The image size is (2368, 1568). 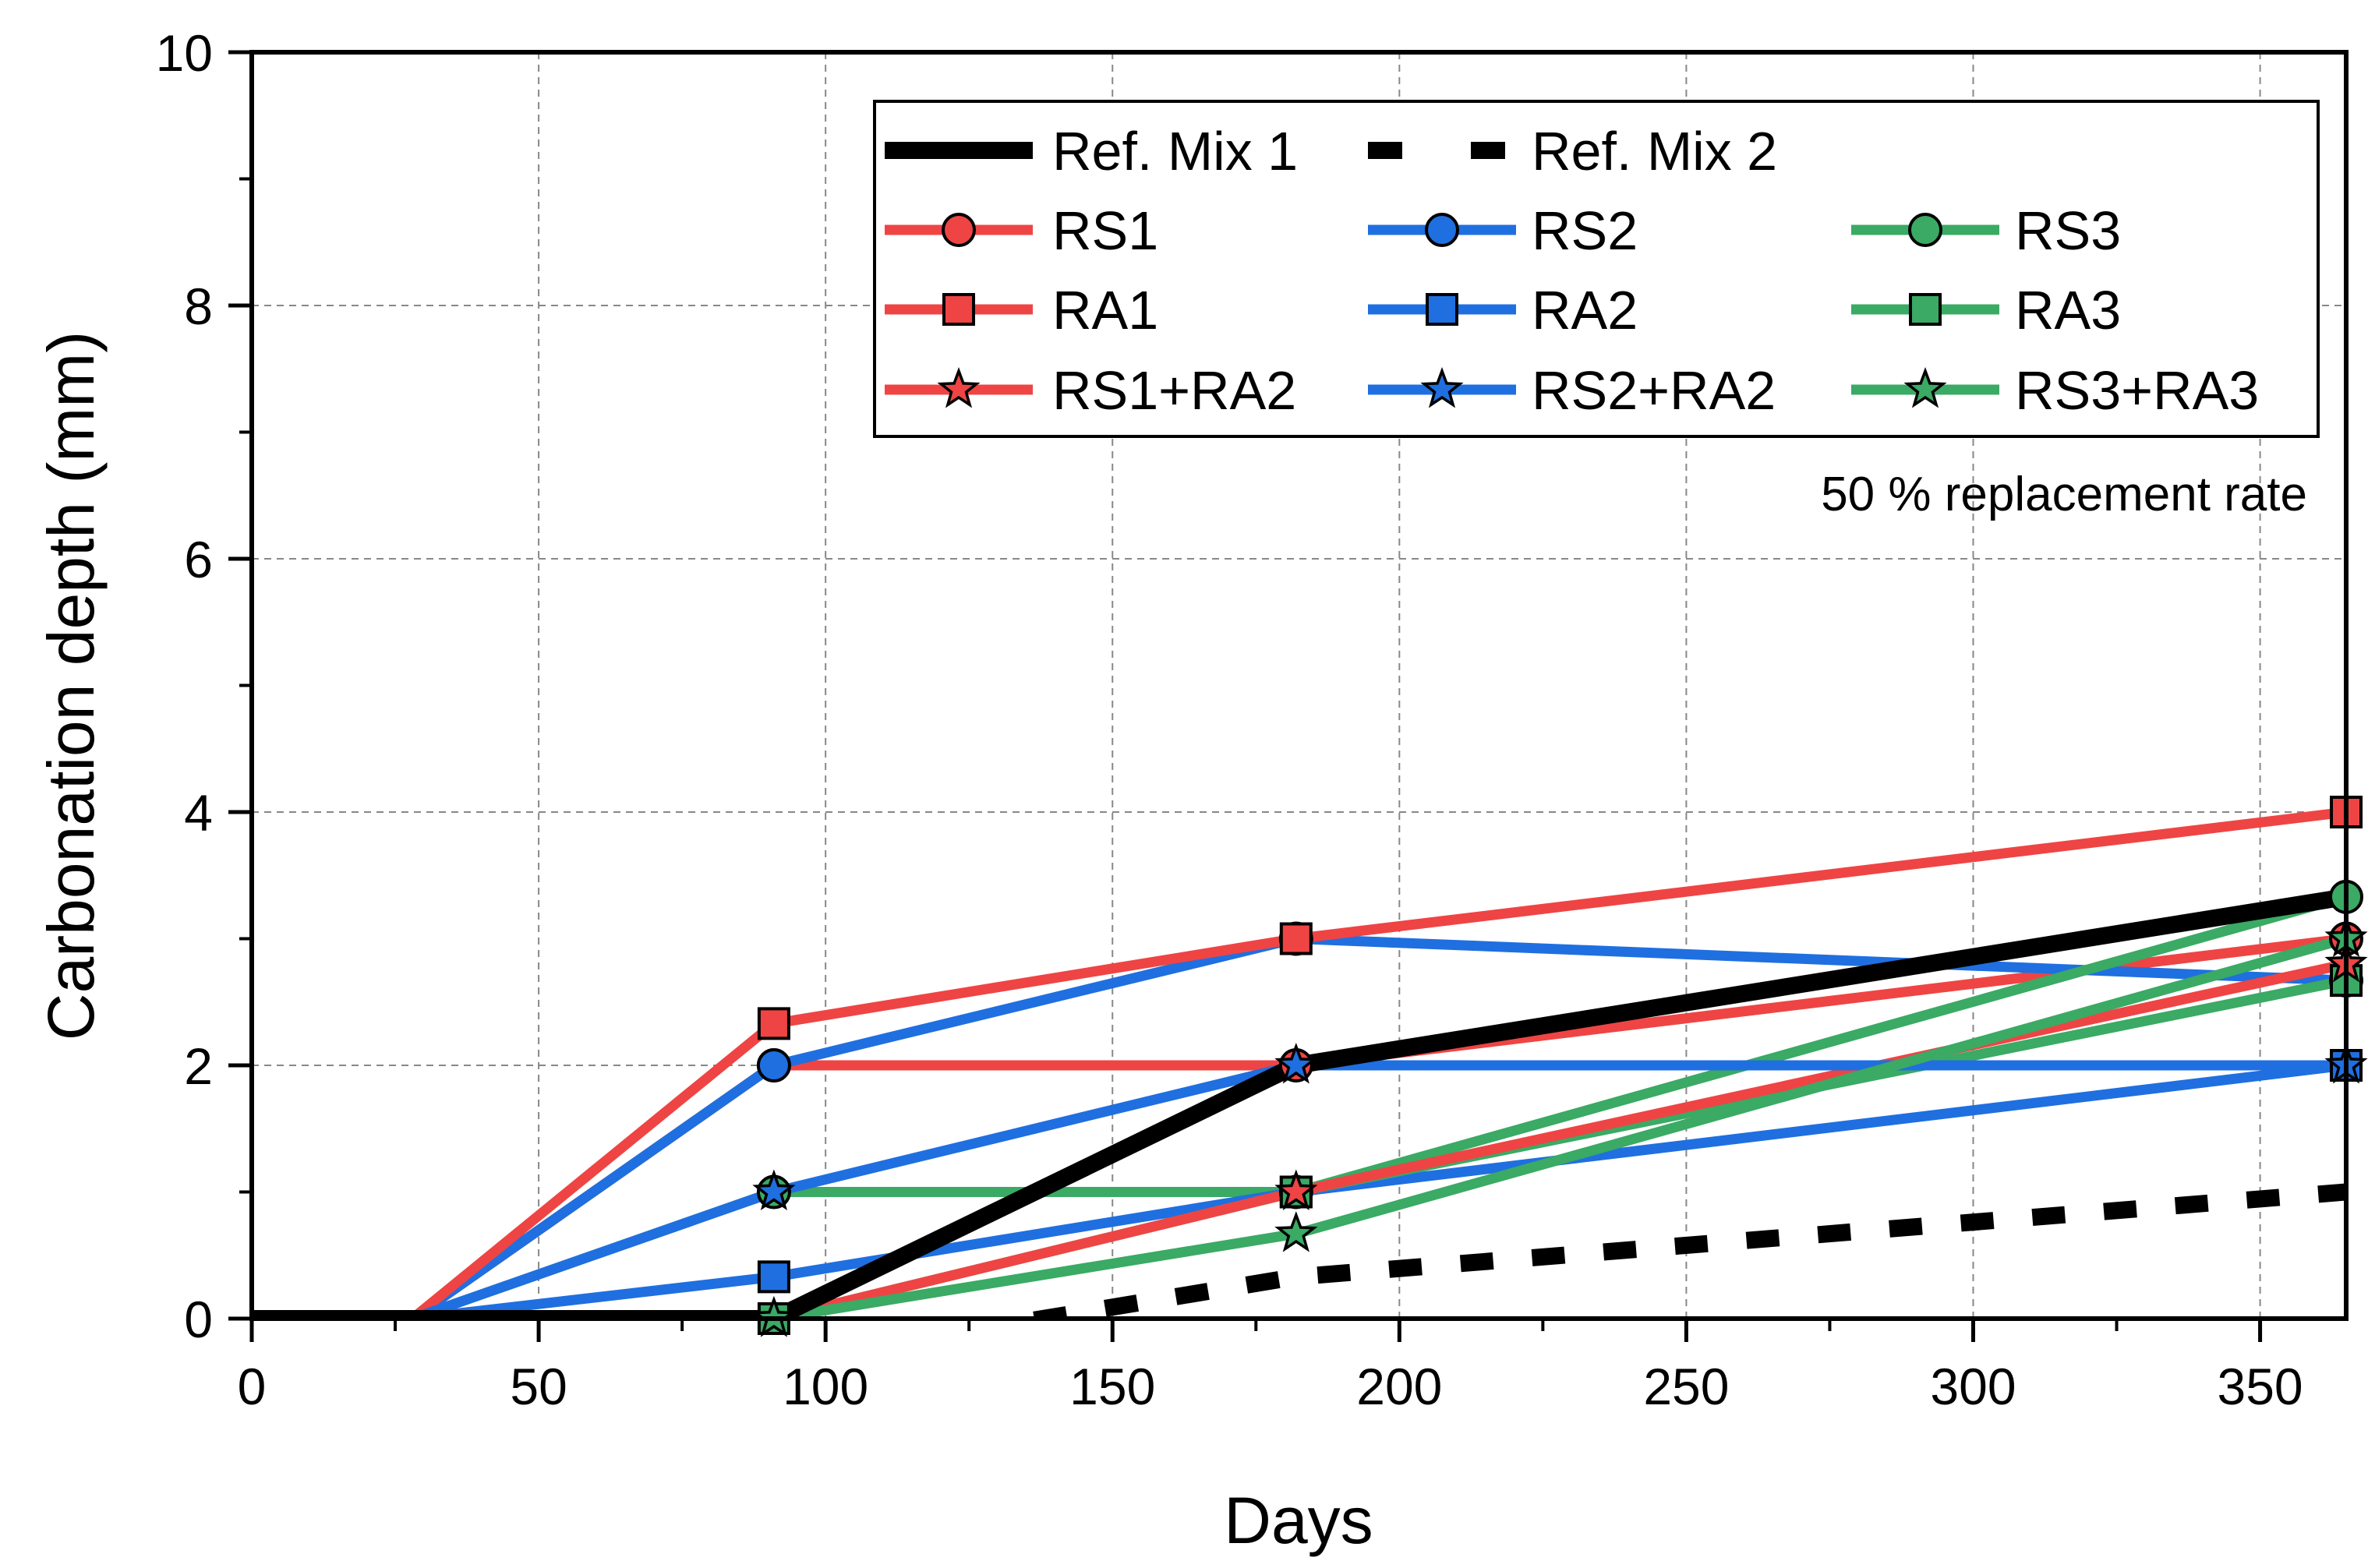 I want to click on data-point-ra2, so click(x=773, y=1277).